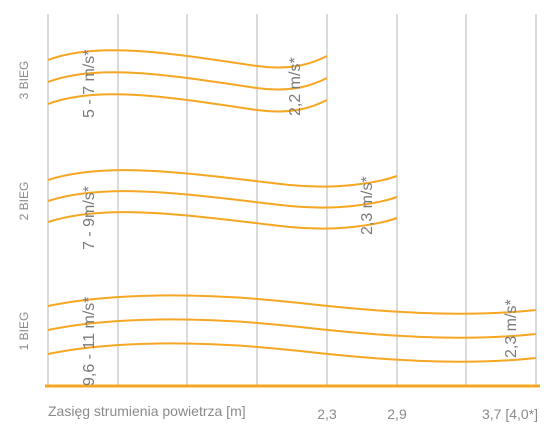 The height and width of the screenshot is (433, 553). What do you see at coordinates (24, 201) in the screenshot?
I see `speed-label-2: 2 BIEG` at bounding box center [24, 201].